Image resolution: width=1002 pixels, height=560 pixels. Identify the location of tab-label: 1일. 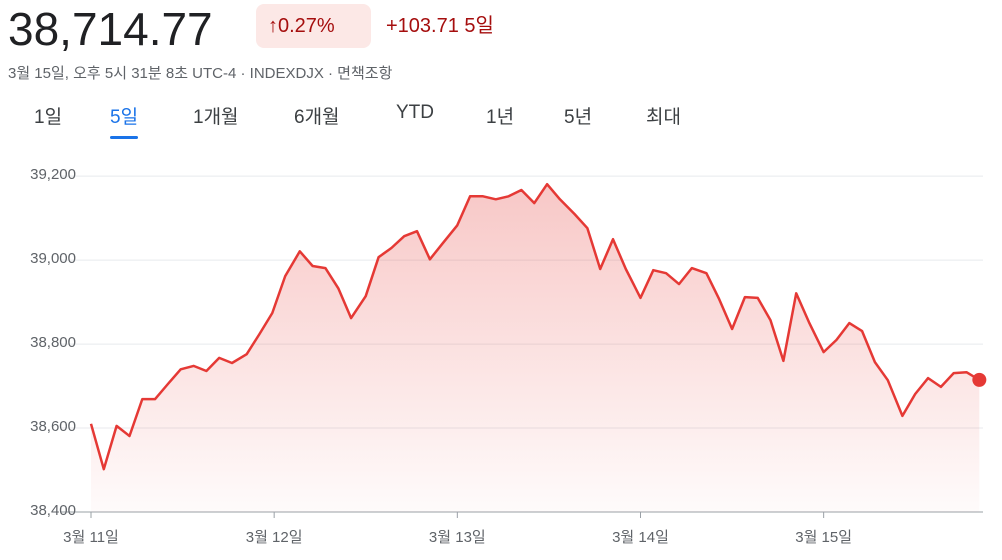
(48, 117).